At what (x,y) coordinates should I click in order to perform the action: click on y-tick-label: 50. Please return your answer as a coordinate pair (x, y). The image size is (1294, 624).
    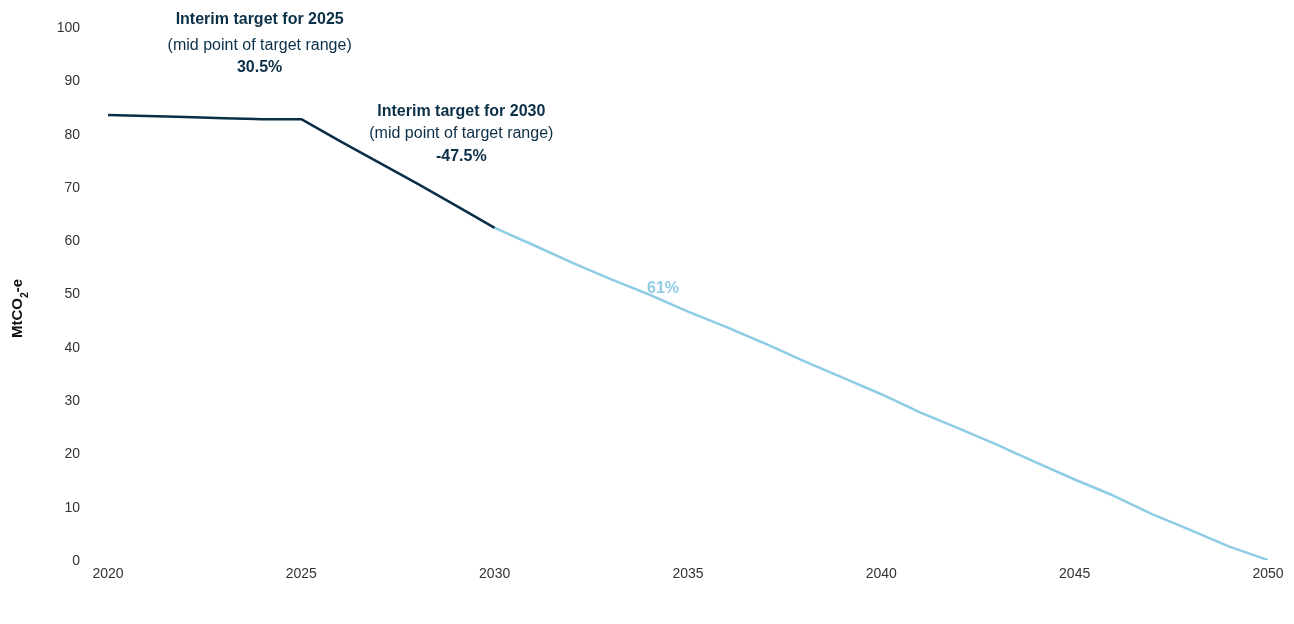
    Looking at the image, I should click on (72, 293).